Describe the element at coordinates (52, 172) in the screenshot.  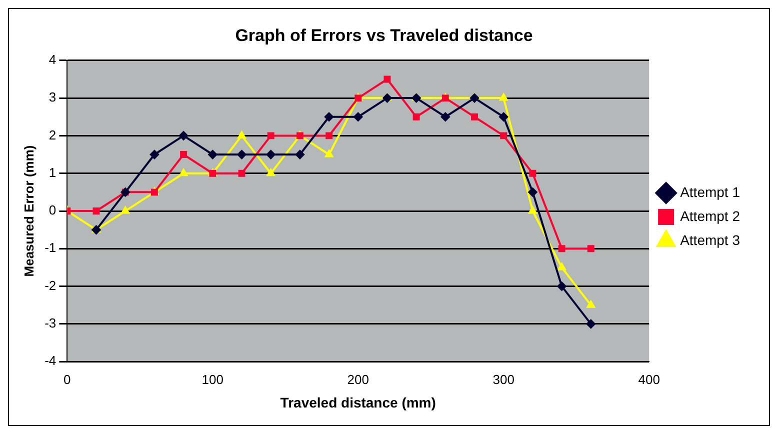
I see `y-tick-label: 1` at that location.